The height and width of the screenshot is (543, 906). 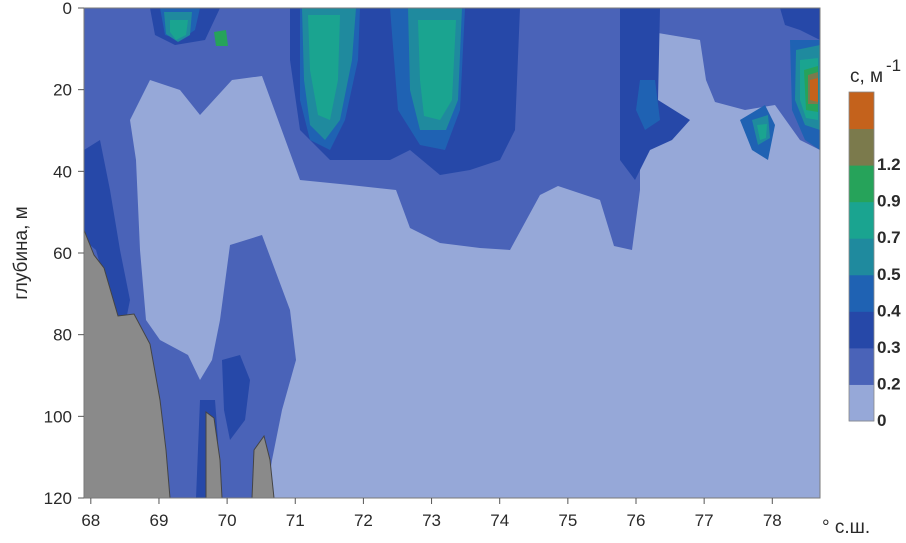 What do you see at coordinates (866, 76) in the screenshot?
I see `colorbar-title: c, м` at bounding box center [866, 76].